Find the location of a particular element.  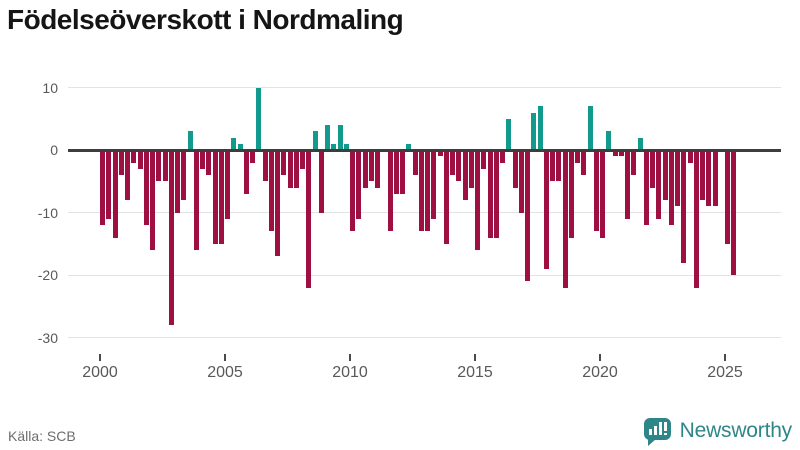

x-axis-label: 2015 is located at coordinates (475, 372).